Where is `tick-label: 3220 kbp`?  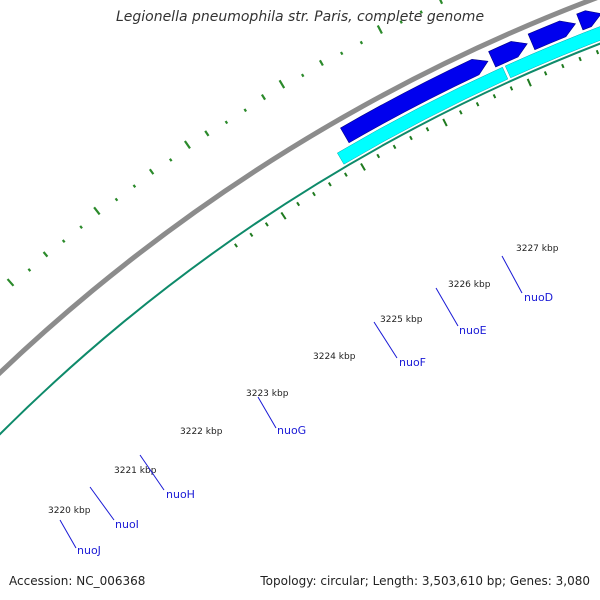 tick-label: 3220 kbp is located at coordinates (69, 511).